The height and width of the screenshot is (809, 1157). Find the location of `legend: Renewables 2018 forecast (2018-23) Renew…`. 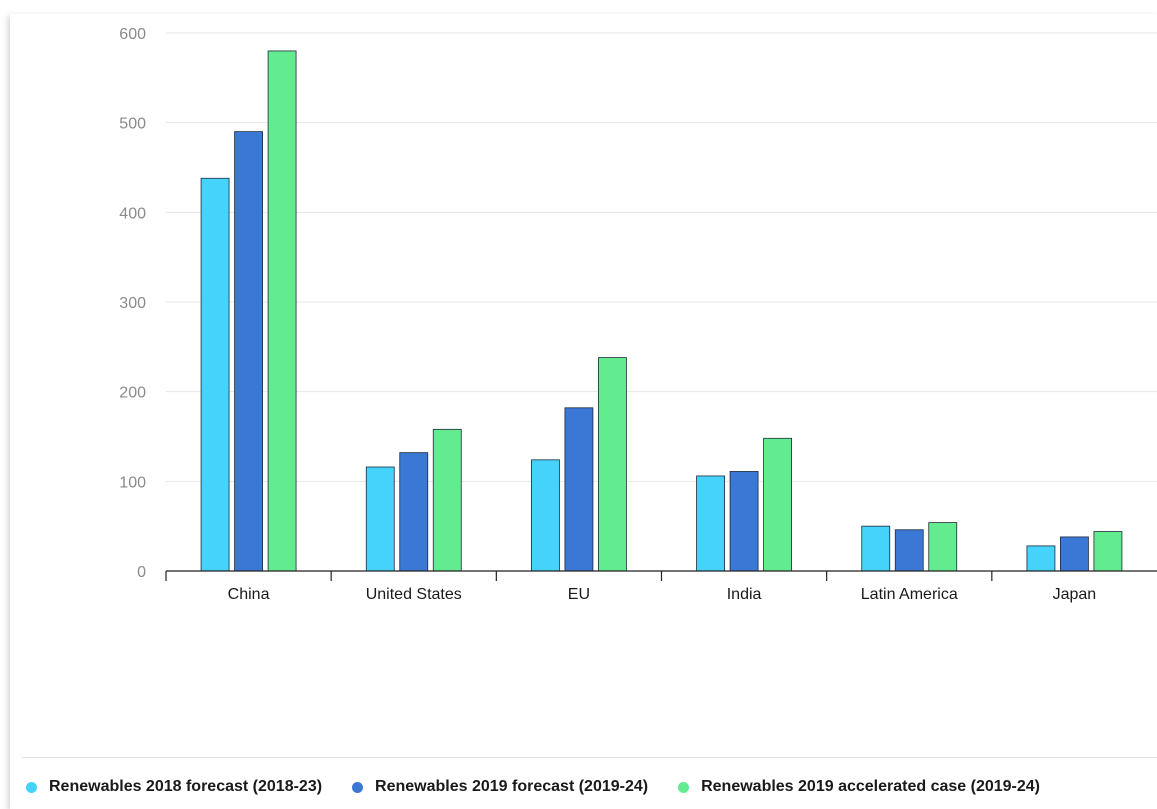

legend: Renewables 2018 forecast (2018-23) Renew… is located at coordinates (548, 787).